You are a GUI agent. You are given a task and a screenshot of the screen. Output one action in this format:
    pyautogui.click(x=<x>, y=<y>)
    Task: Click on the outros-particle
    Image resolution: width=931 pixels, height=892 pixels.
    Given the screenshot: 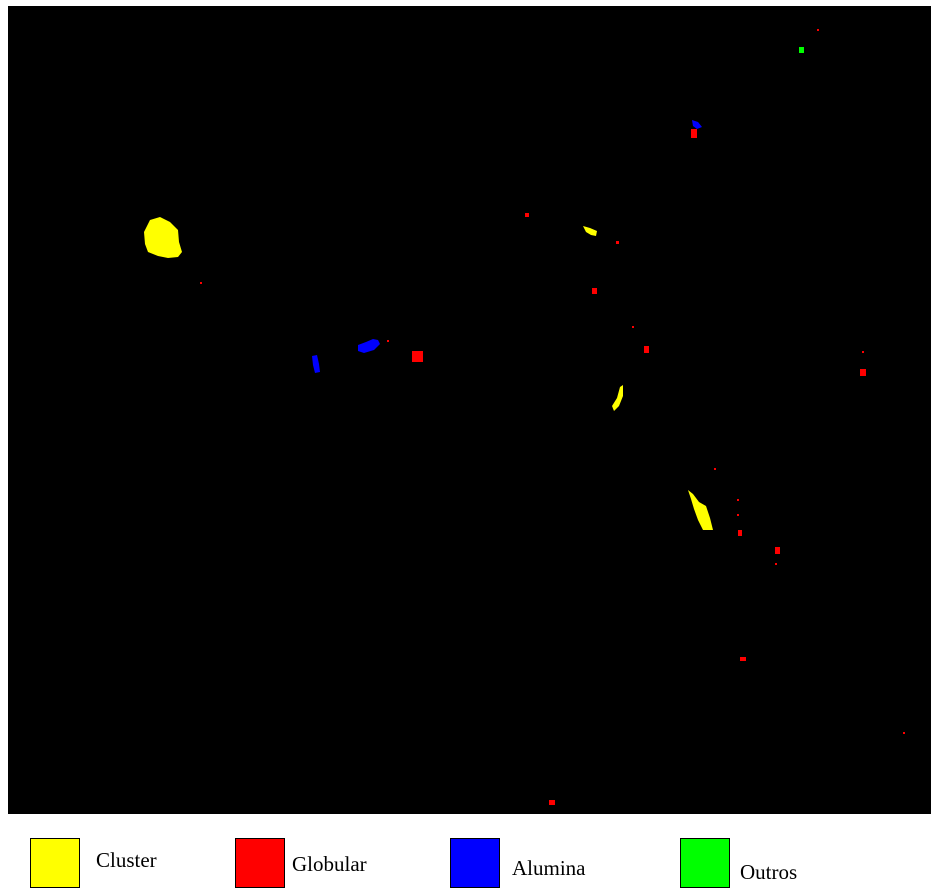 What is the action you would take?
    pyautogui.click(x=801, y=50)
    